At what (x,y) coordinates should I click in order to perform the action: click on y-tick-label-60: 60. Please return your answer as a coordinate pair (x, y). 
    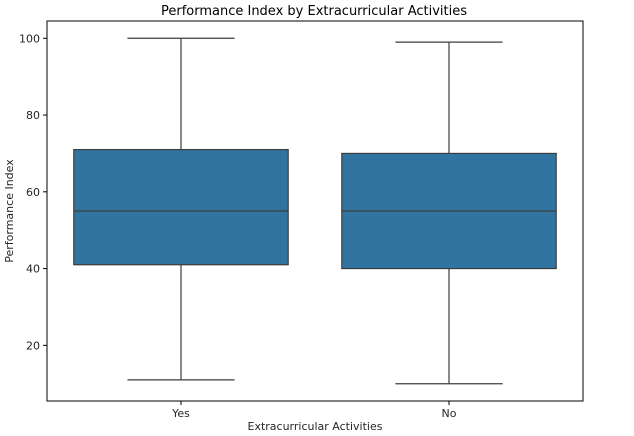
    Looking at the image, I should click on (33, 192).